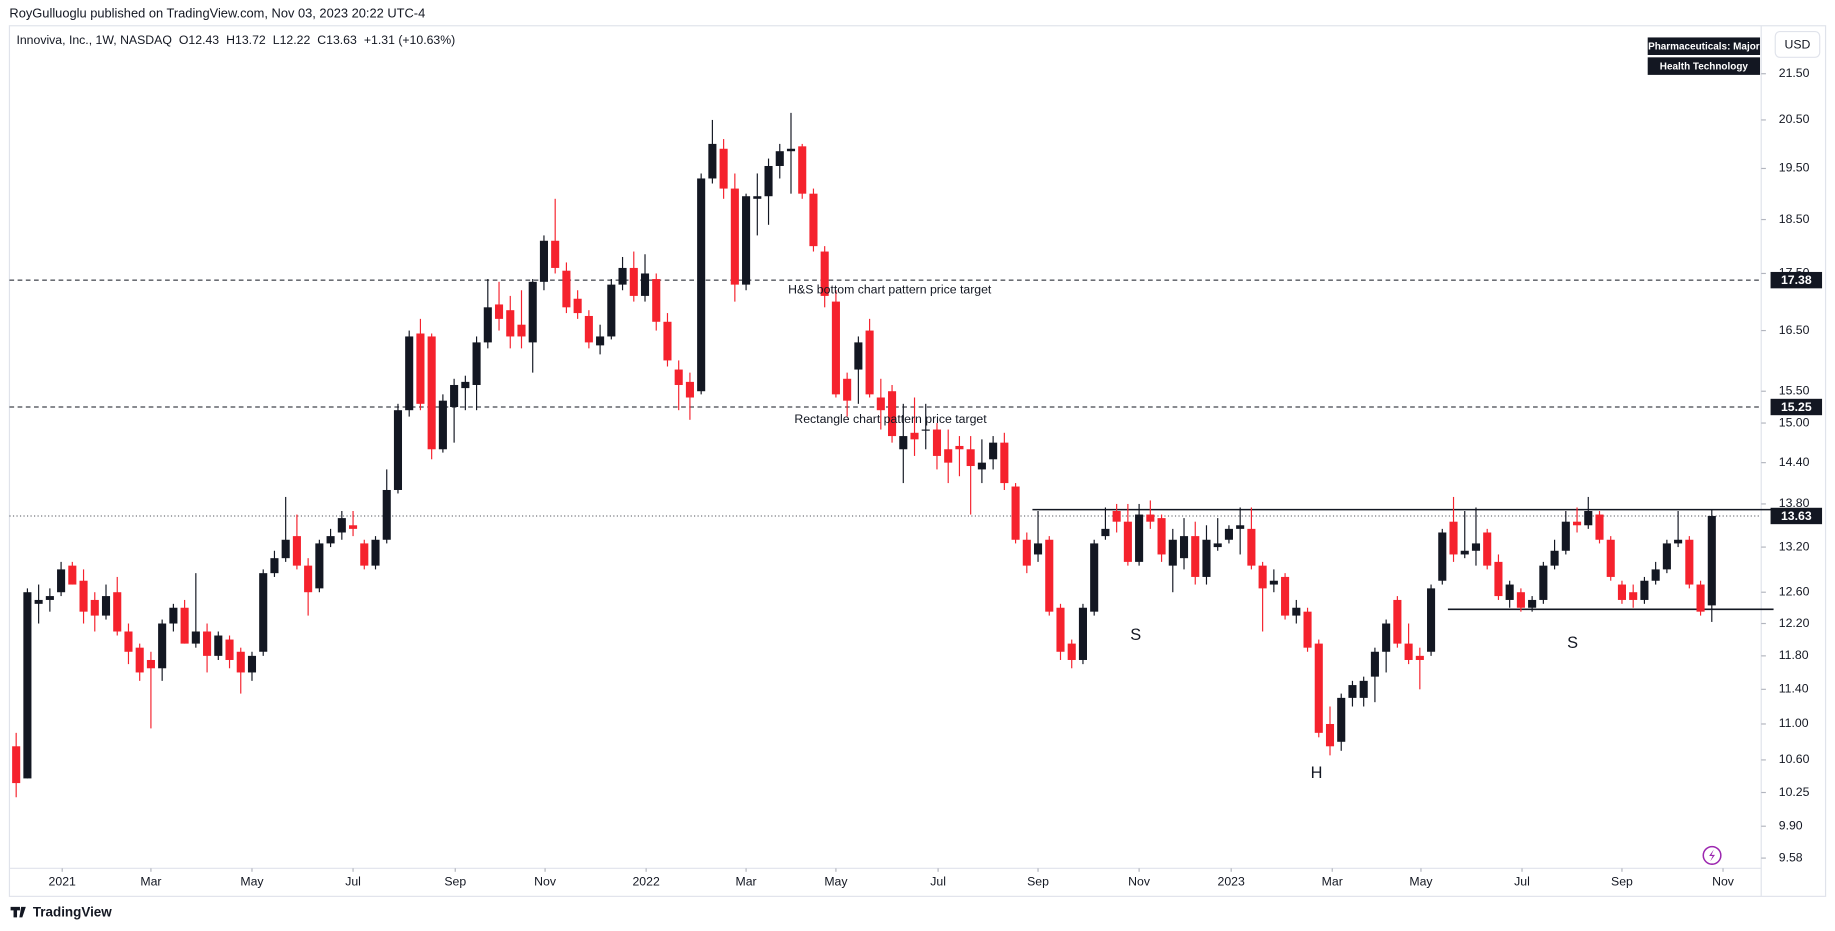  Describe the element at coordinates (545, 882) in the screenshot. I see `x-tick-label: Nov` at that location.